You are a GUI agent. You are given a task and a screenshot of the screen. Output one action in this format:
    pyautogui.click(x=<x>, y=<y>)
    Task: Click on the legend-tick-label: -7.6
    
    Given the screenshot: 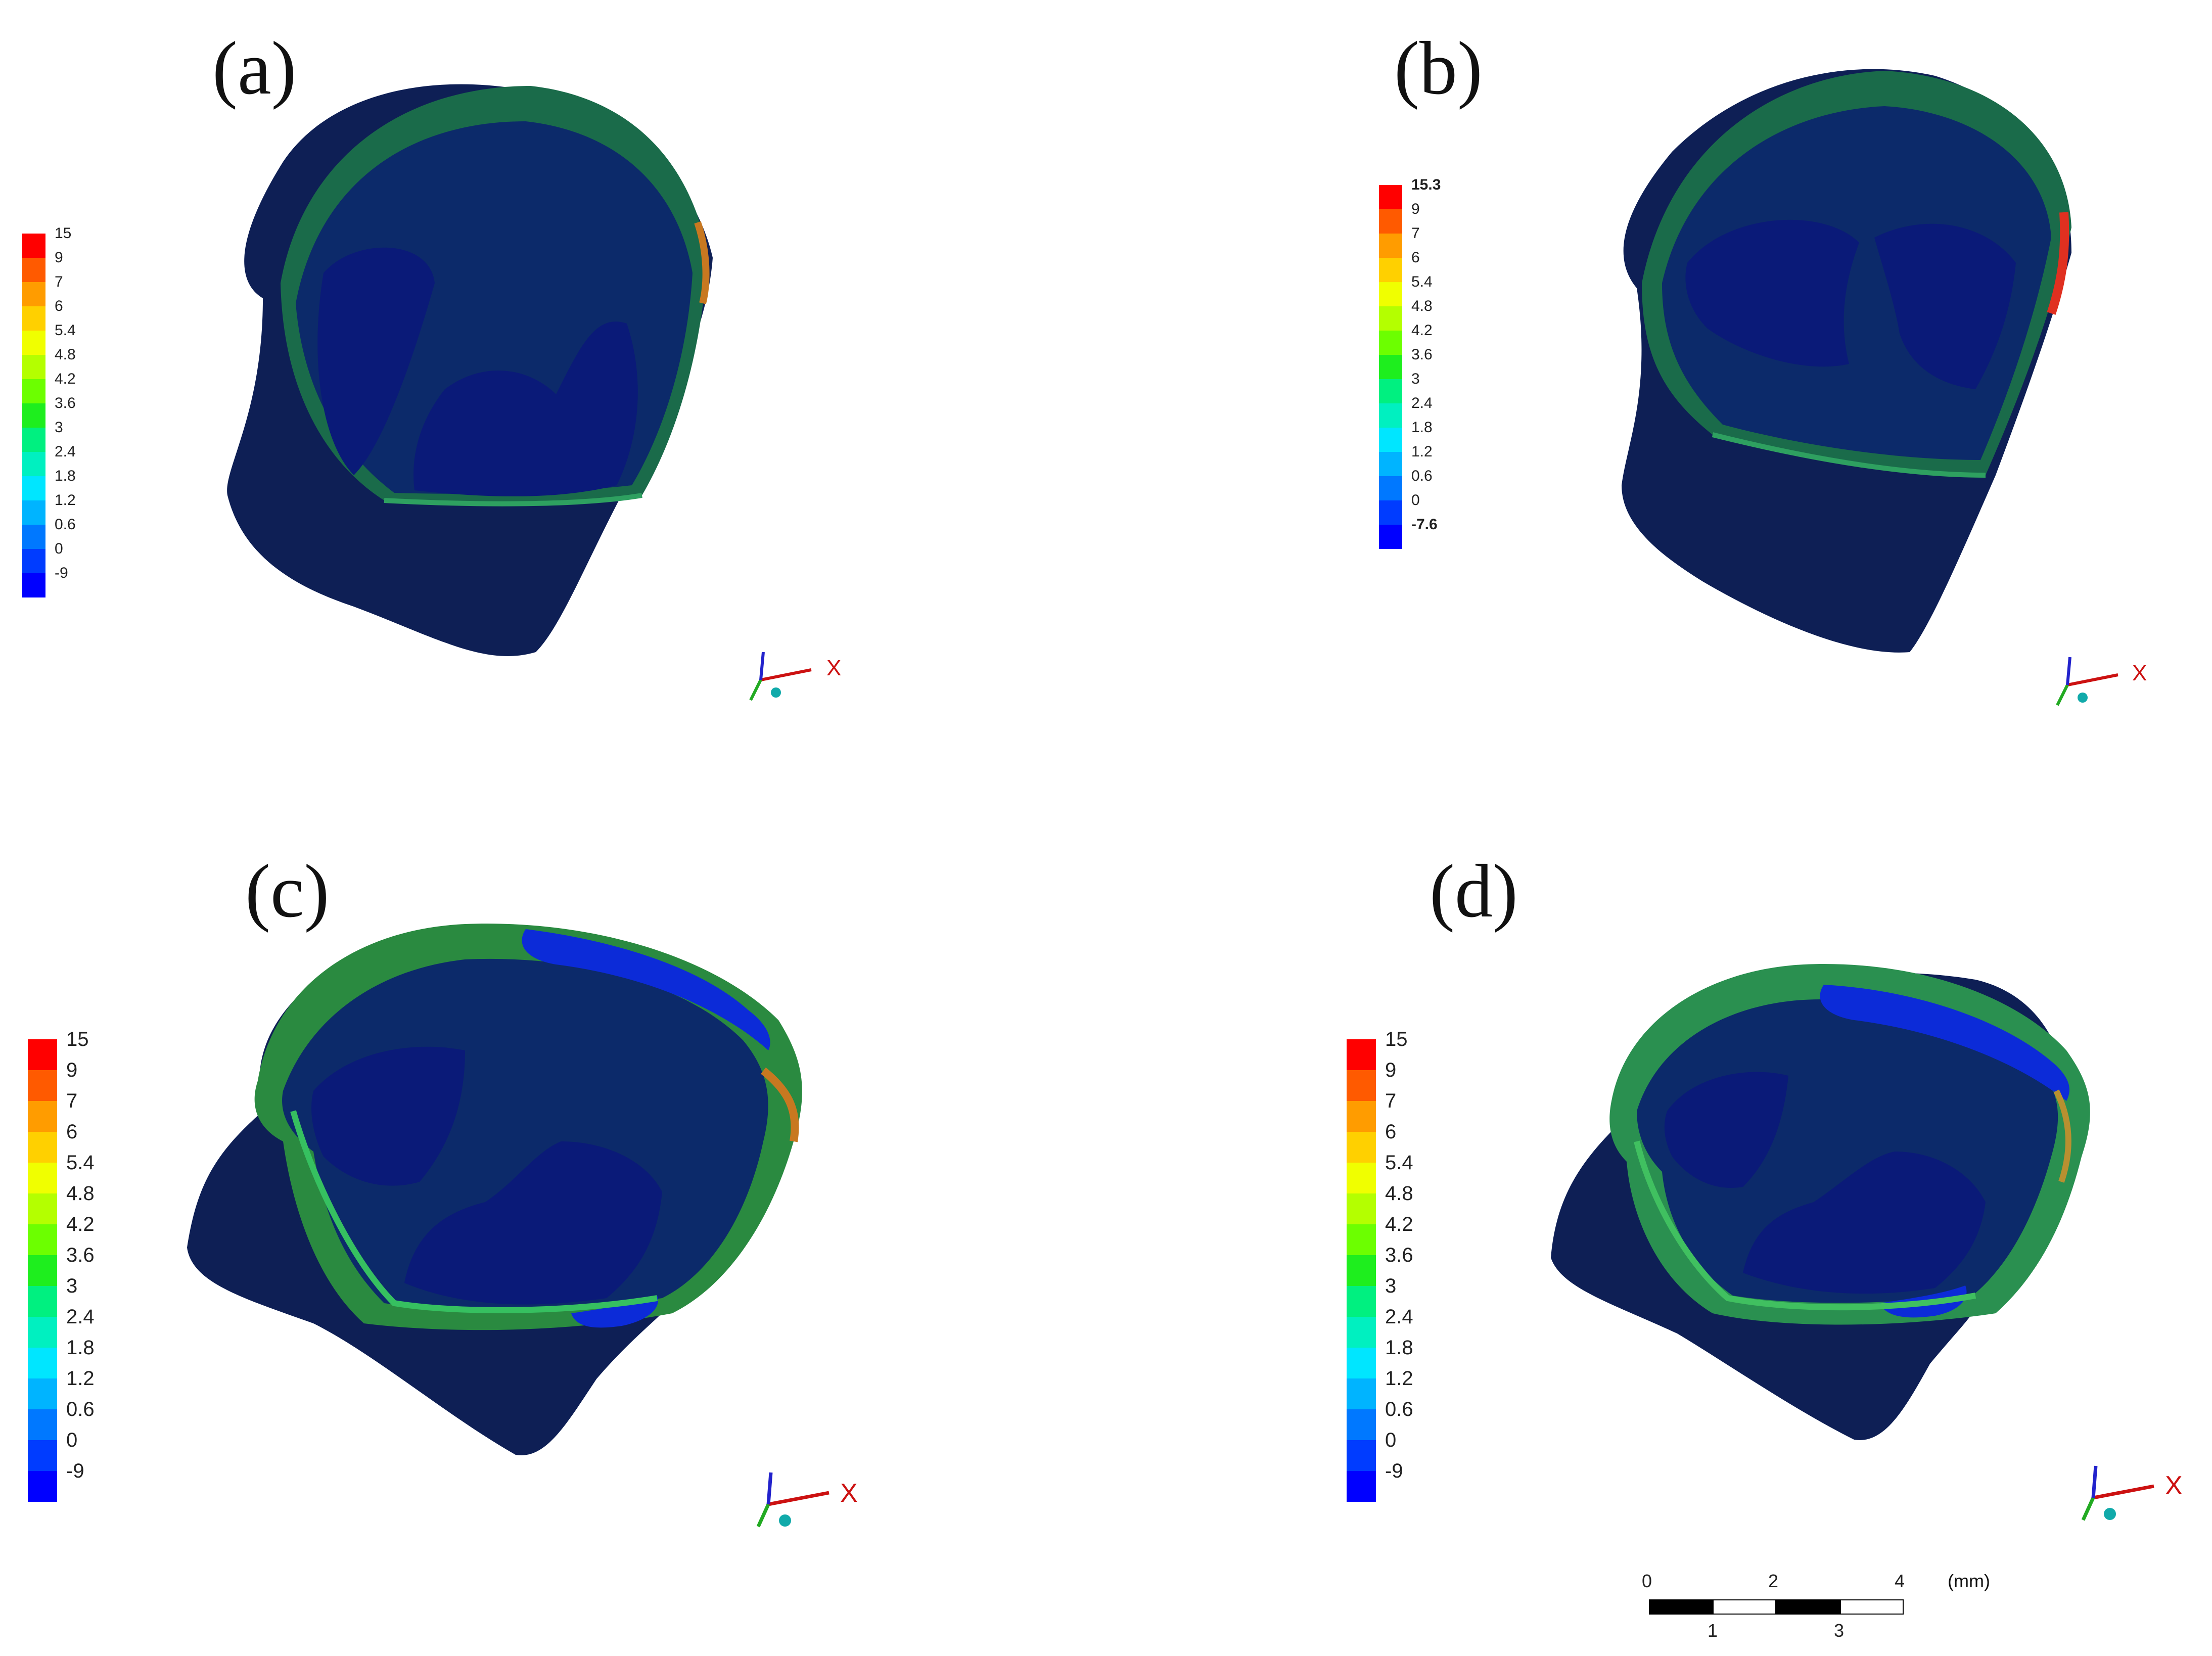 What is the action you would take?
    pyautogui.click(x=1424, y=524)
    